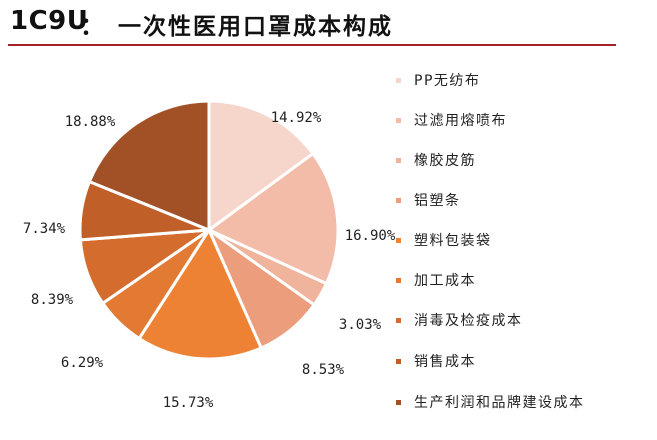 This screenshot has width=657, height=440. Describe the element at coordinates (323, 370) in the screenshot. I see `slice-value-label: 8.53%` at that location.